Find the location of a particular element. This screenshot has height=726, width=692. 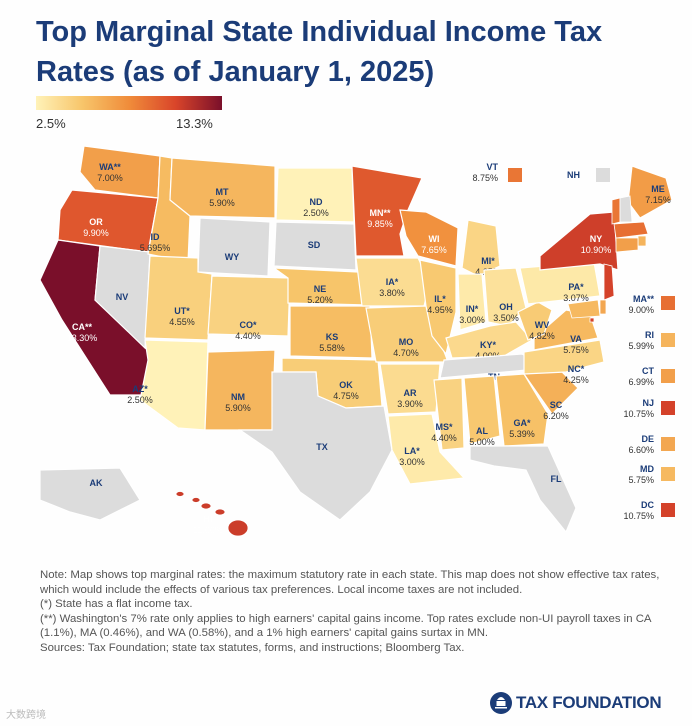

legend-swatch-nh is located at coordinates (603, 175).